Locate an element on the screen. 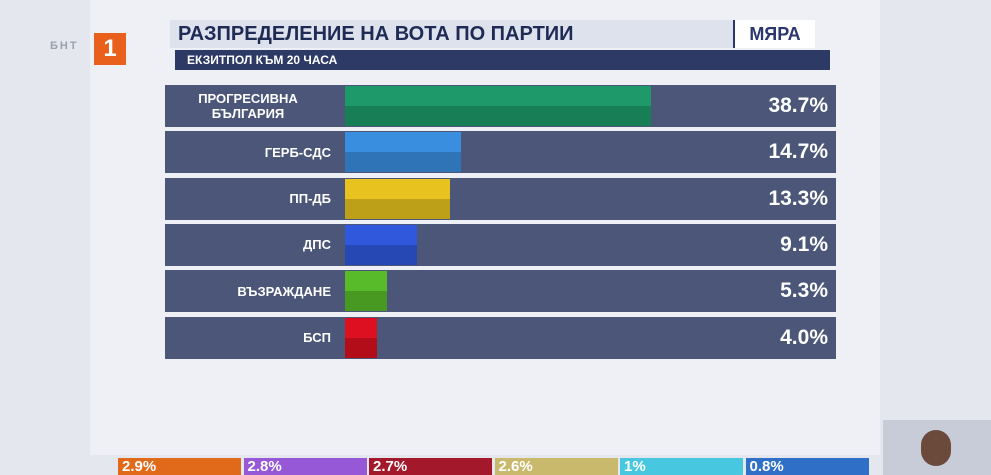  chart-subtitle: ЕКЗИТПОЛ КЪМ 20 ЧАСА is located at coordinates (502, 60).